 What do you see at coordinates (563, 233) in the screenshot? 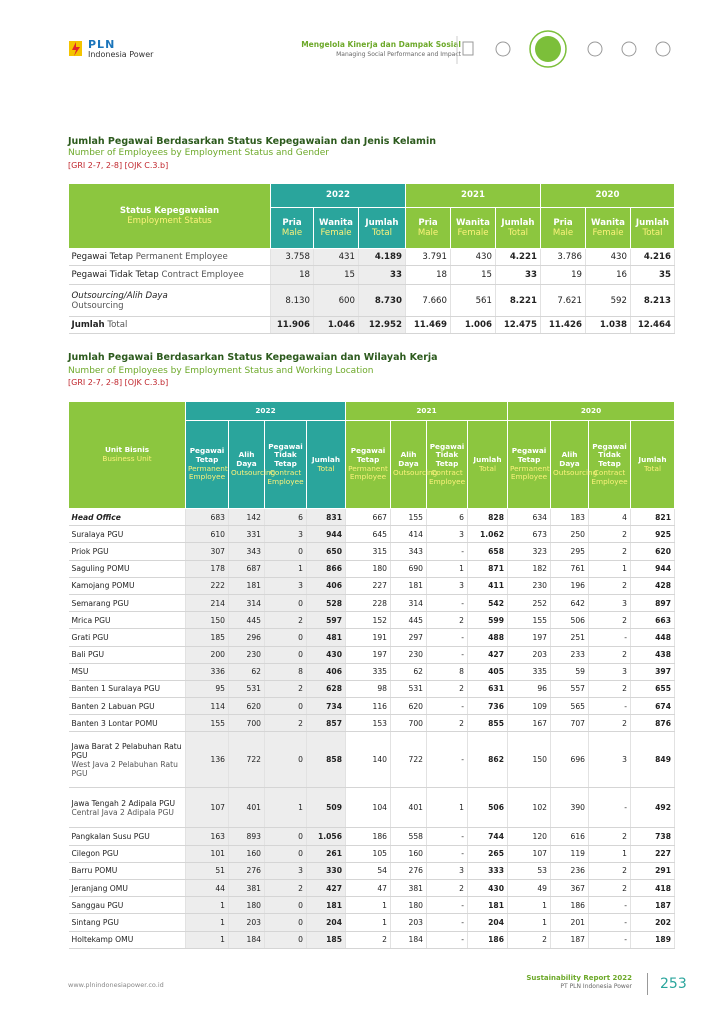
I see `text-en: Male` at bounding box center [563, 233].